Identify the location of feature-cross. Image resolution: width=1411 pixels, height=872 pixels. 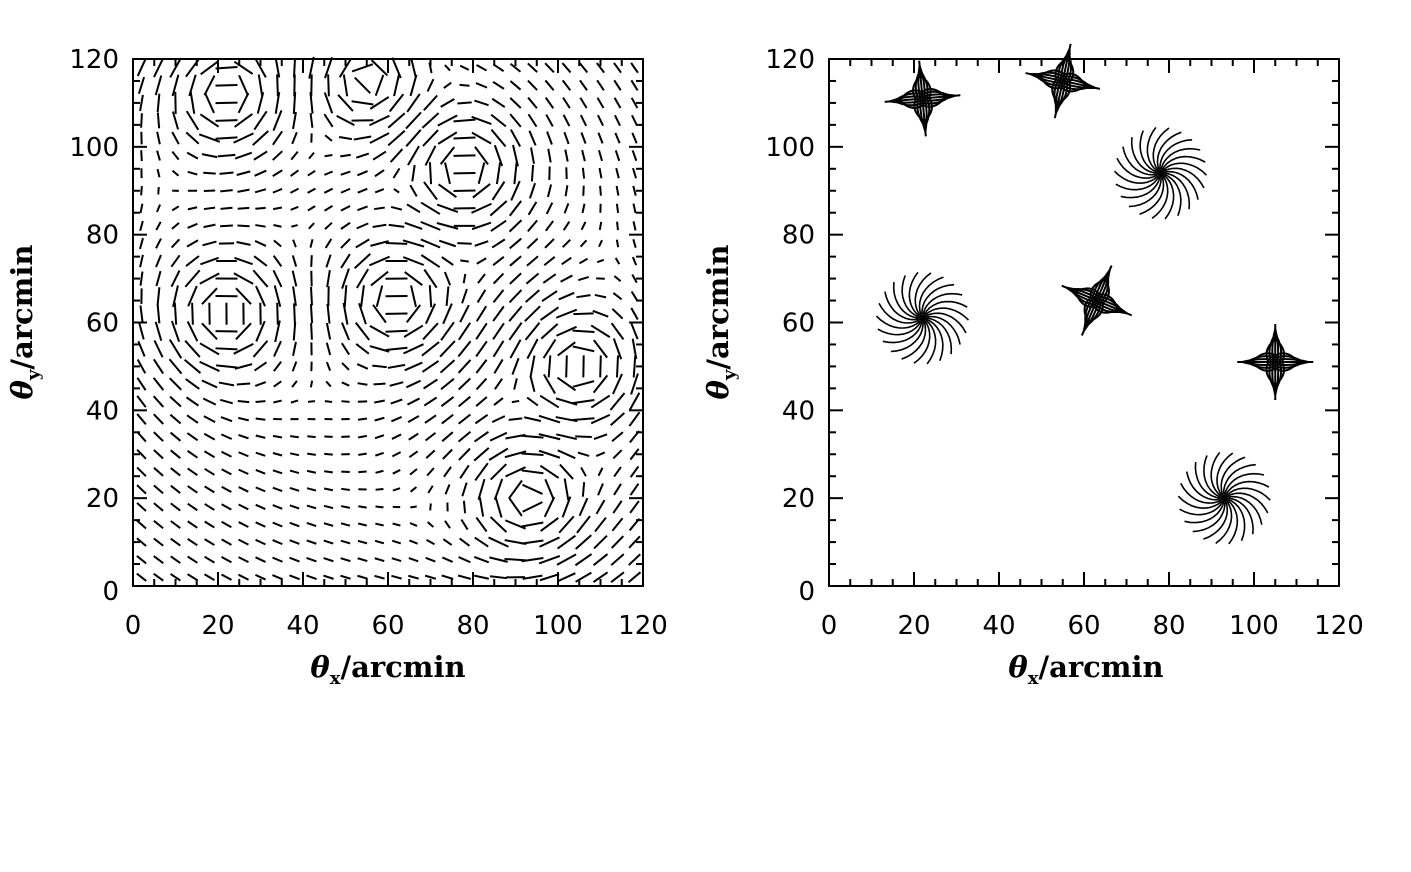
(1275, 362).